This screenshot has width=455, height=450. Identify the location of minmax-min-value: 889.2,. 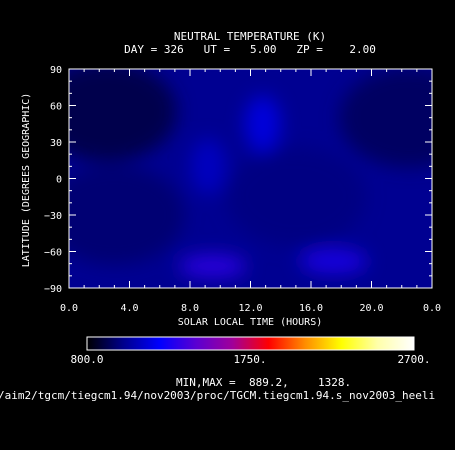
(269, 382).